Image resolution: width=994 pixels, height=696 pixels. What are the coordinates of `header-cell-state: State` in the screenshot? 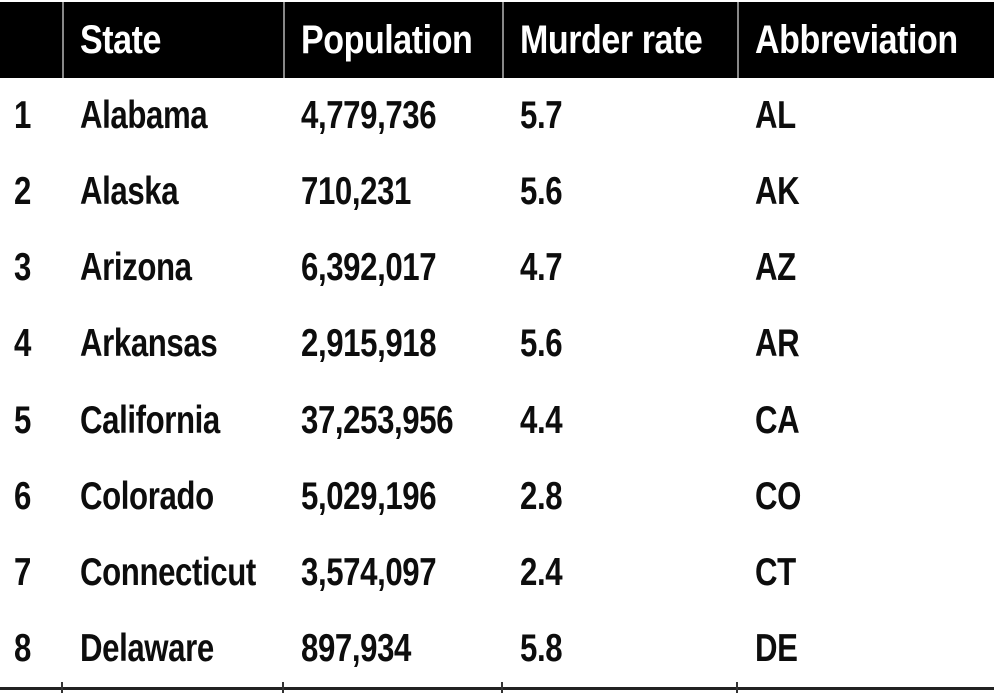 It's located at (172, 40).